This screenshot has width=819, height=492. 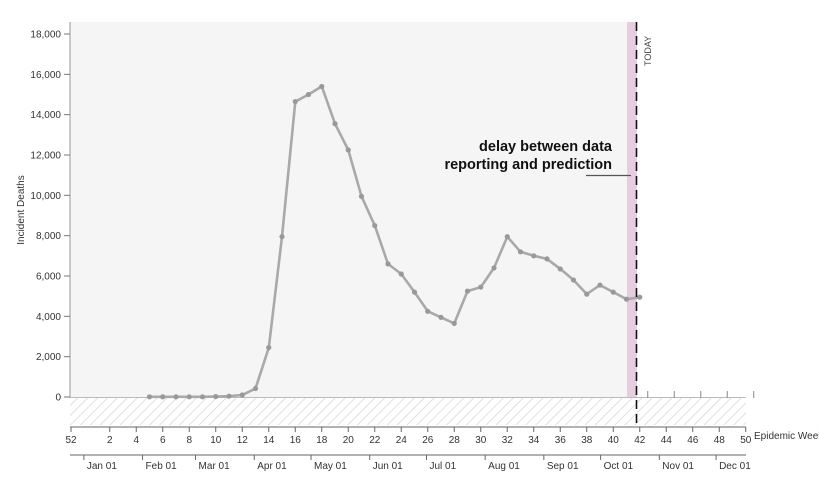 What do you see at coordinates (21, 210) in the screenshot?
I see `y-axis-title: Incident Deaths` at bounding box center [21, 210].